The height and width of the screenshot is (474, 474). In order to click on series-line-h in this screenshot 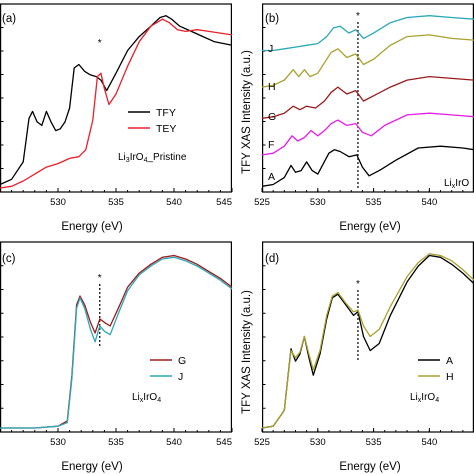, I will do `click(367, 61)`.